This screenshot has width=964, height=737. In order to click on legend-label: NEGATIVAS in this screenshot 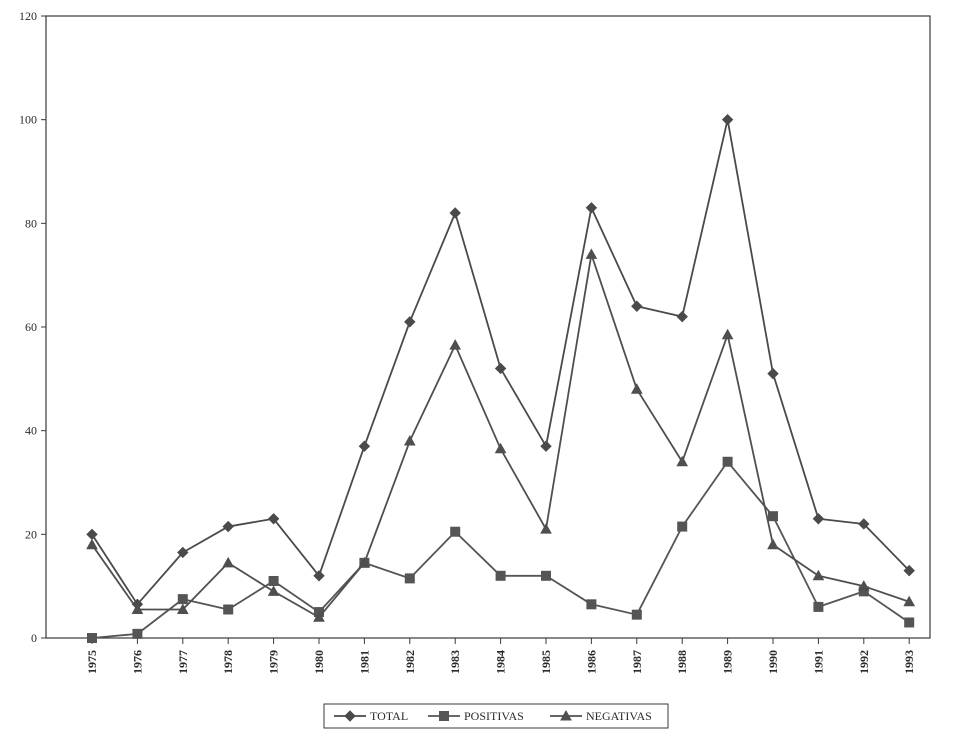, I will do `click(619, 716)`.